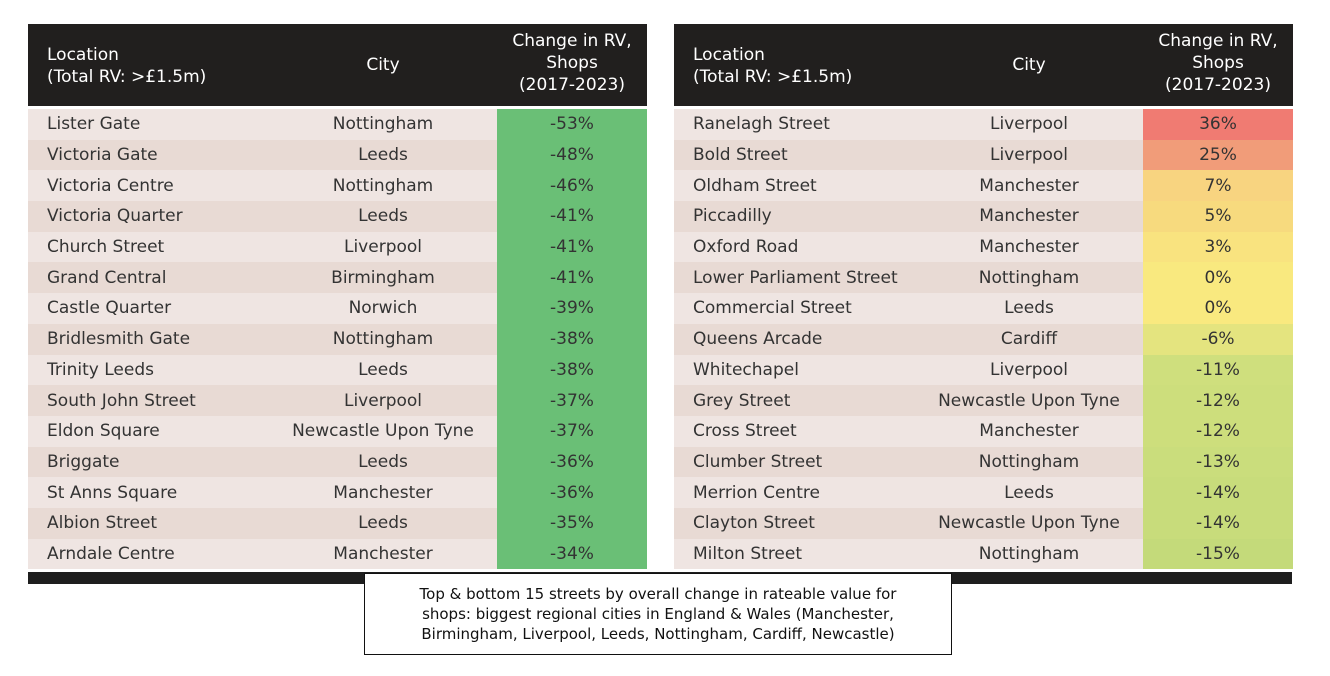 The image size is (1330, 676). I want to click on cell-change: 7%, so click(1218, 186).